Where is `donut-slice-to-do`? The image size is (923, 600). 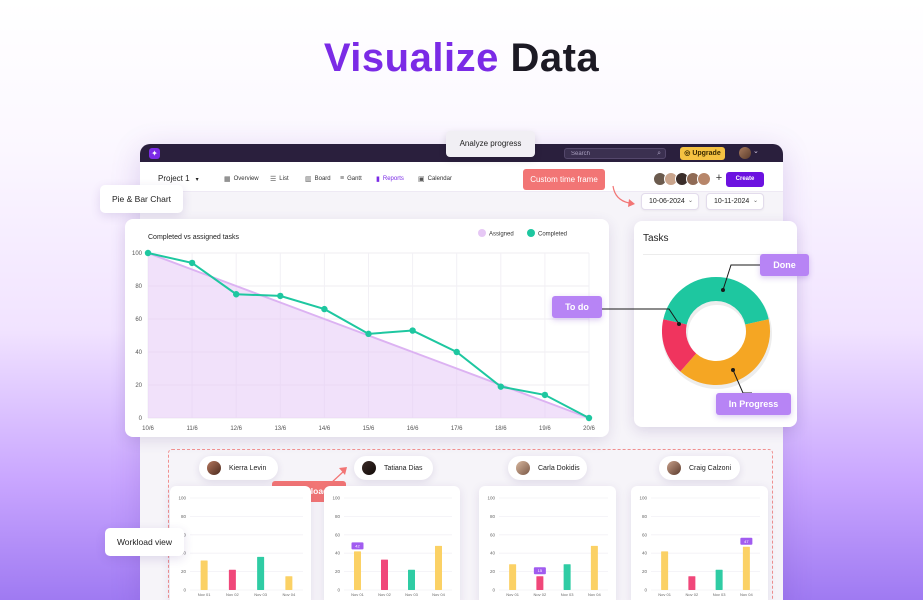 donut-slice-to-do is located at coordinates (679, 345).